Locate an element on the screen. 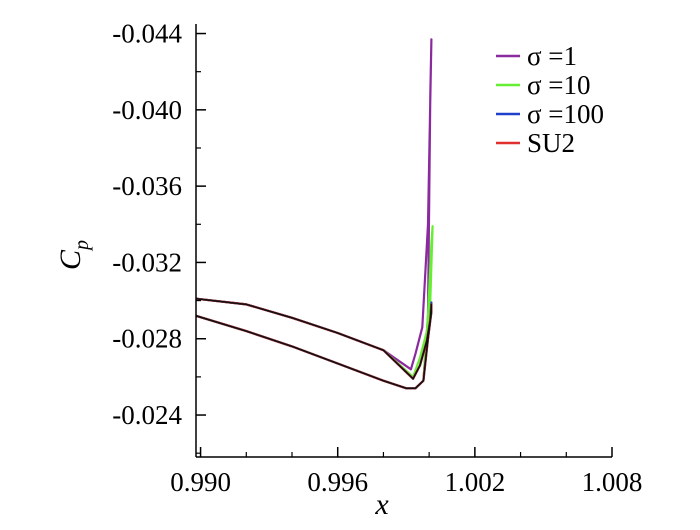  y-tick-label: -0.036 is located at coordinates (147, 186).